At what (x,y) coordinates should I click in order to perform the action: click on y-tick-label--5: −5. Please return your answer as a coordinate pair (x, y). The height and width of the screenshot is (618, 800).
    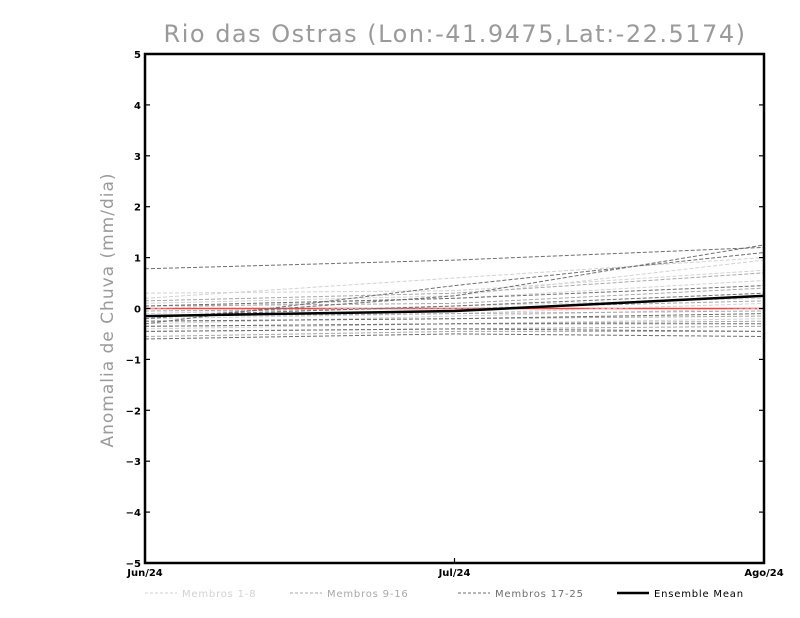
    Looking at the image, I should click on (133, 564).